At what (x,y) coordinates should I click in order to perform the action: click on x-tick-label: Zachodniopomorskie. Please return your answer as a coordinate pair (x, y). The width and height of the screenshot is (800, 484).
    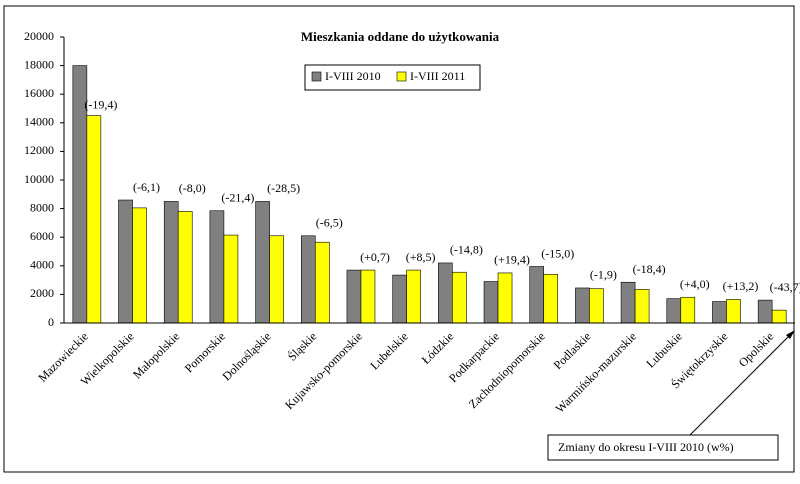
    Looking at the image, I should click on (507, 370).